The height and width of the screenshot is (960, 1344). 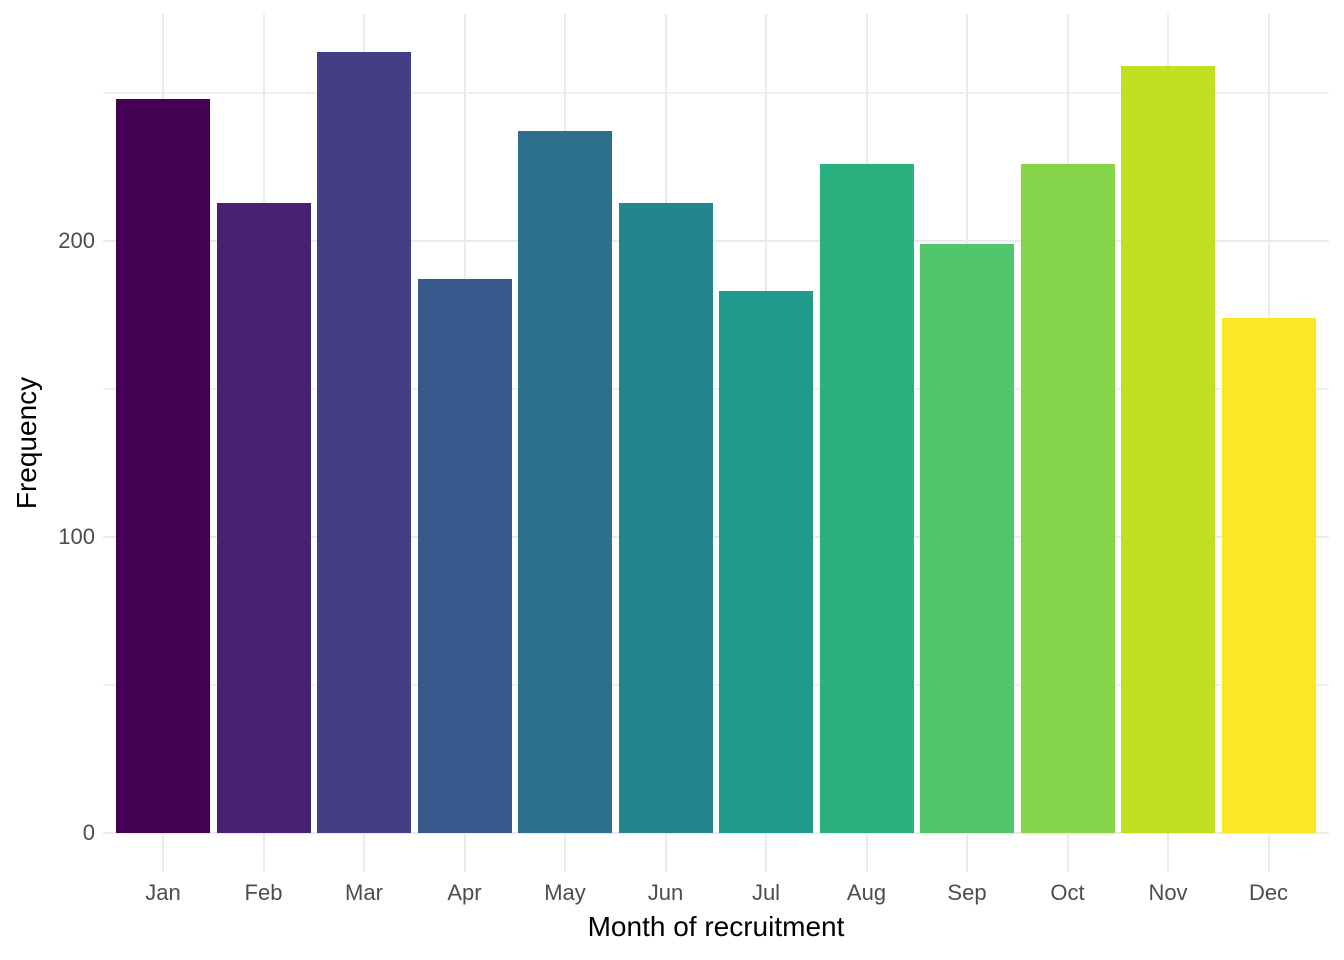 What do you see at coordinates (716, 926) in the screenshot?
I see `x-axis-title: Month of recruitment` at bounding box center [716, 926].